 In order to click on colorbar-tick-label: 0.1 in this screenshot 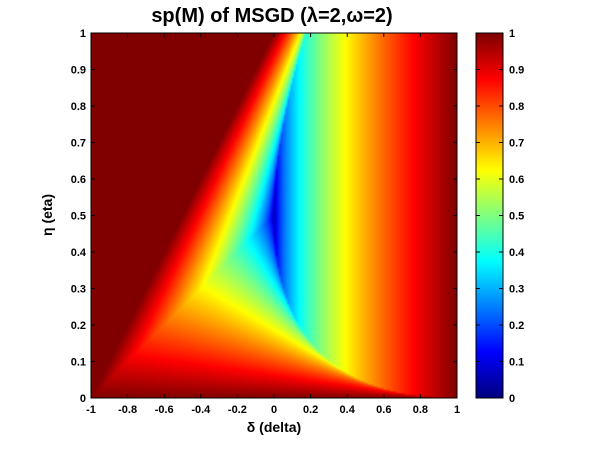, I will do `click(516, 363)`.